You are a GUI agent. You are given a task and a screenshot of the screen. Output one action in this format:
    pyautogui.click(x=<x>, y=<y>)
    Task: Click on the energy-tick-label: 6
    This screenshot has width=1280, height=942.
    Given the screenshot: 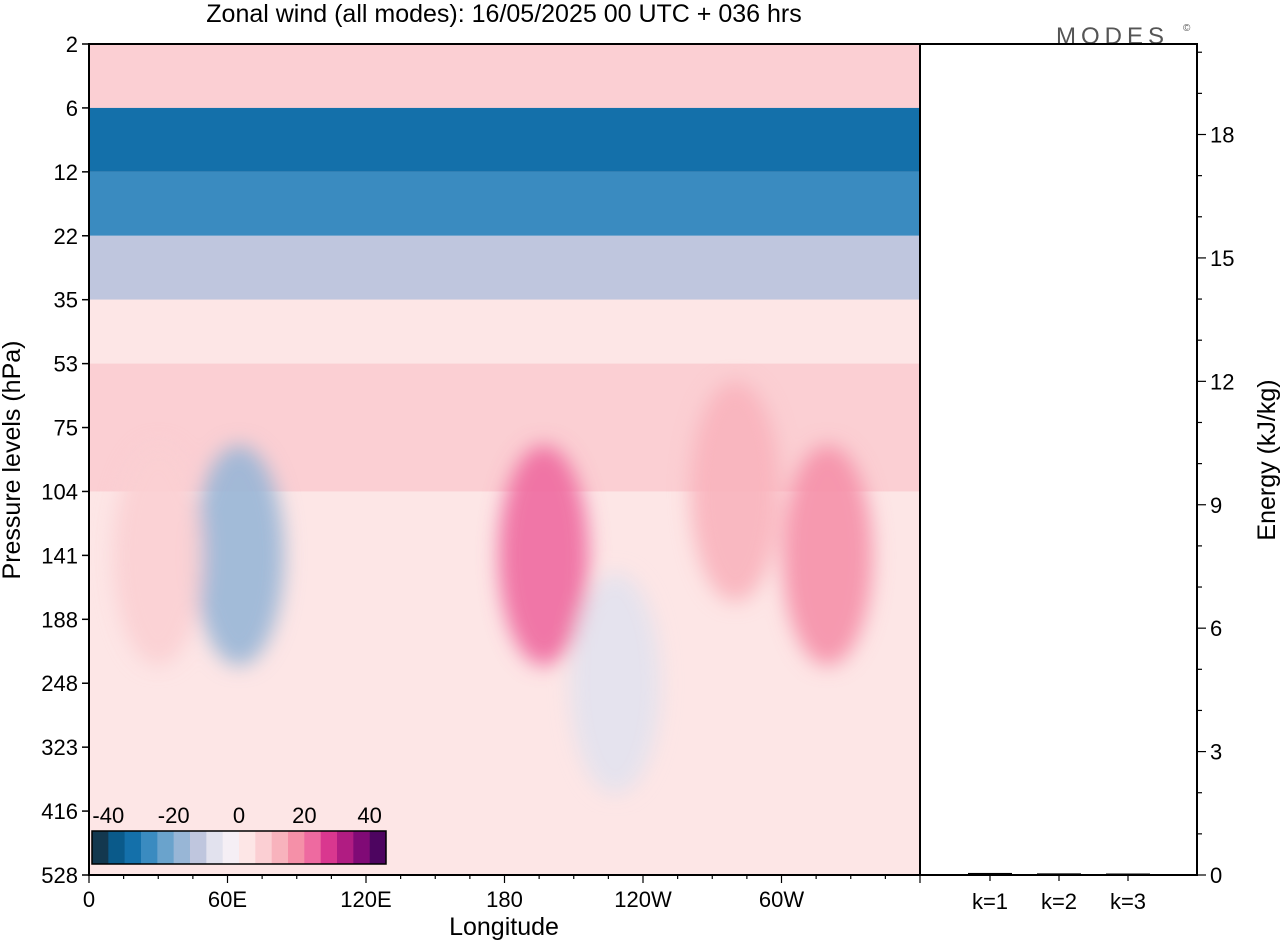 What is the action you would take?
    pyautogui.click(x=1216, y=628)
    